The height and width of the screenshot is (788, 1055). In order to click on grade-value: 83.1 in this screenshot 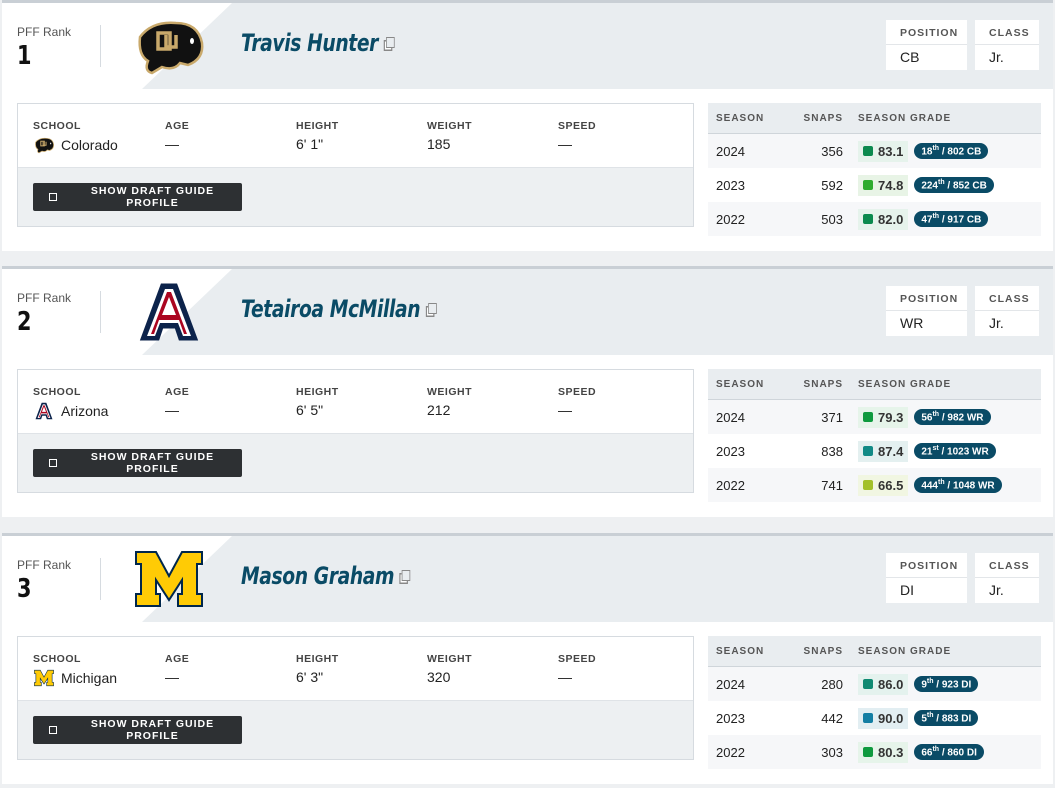, I will do `click(891, 151)`.